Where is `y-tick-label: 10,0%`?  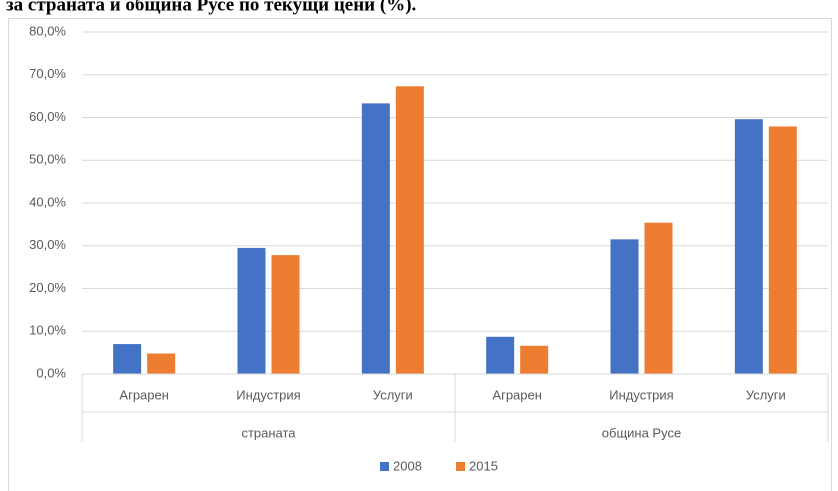
y-tick-label: 10,0% is located at coordinates (47, 330).